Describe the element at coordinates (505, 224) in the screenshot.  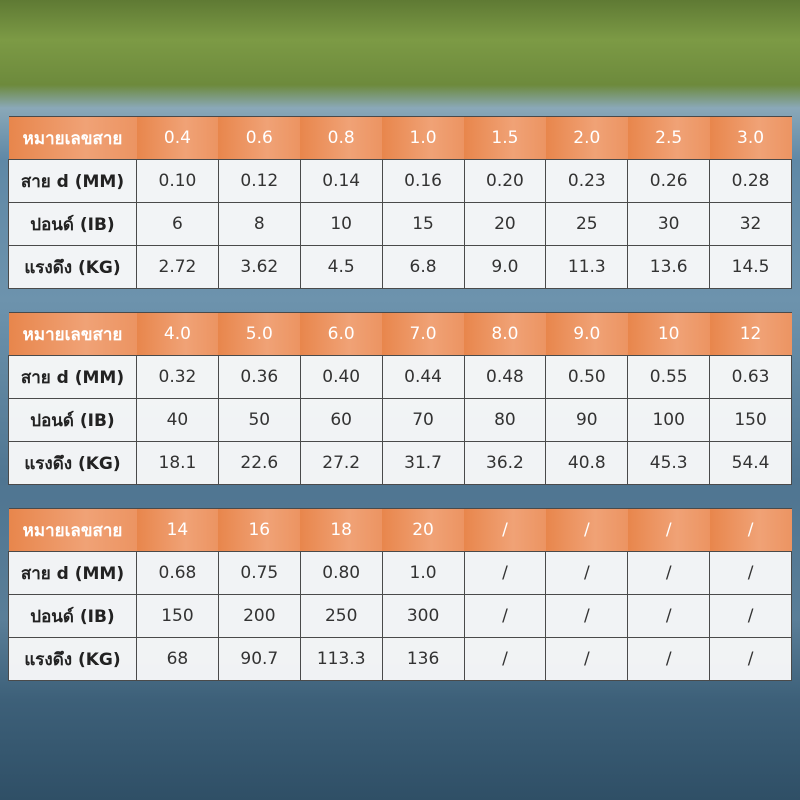
I see `cell: 20` at that location.